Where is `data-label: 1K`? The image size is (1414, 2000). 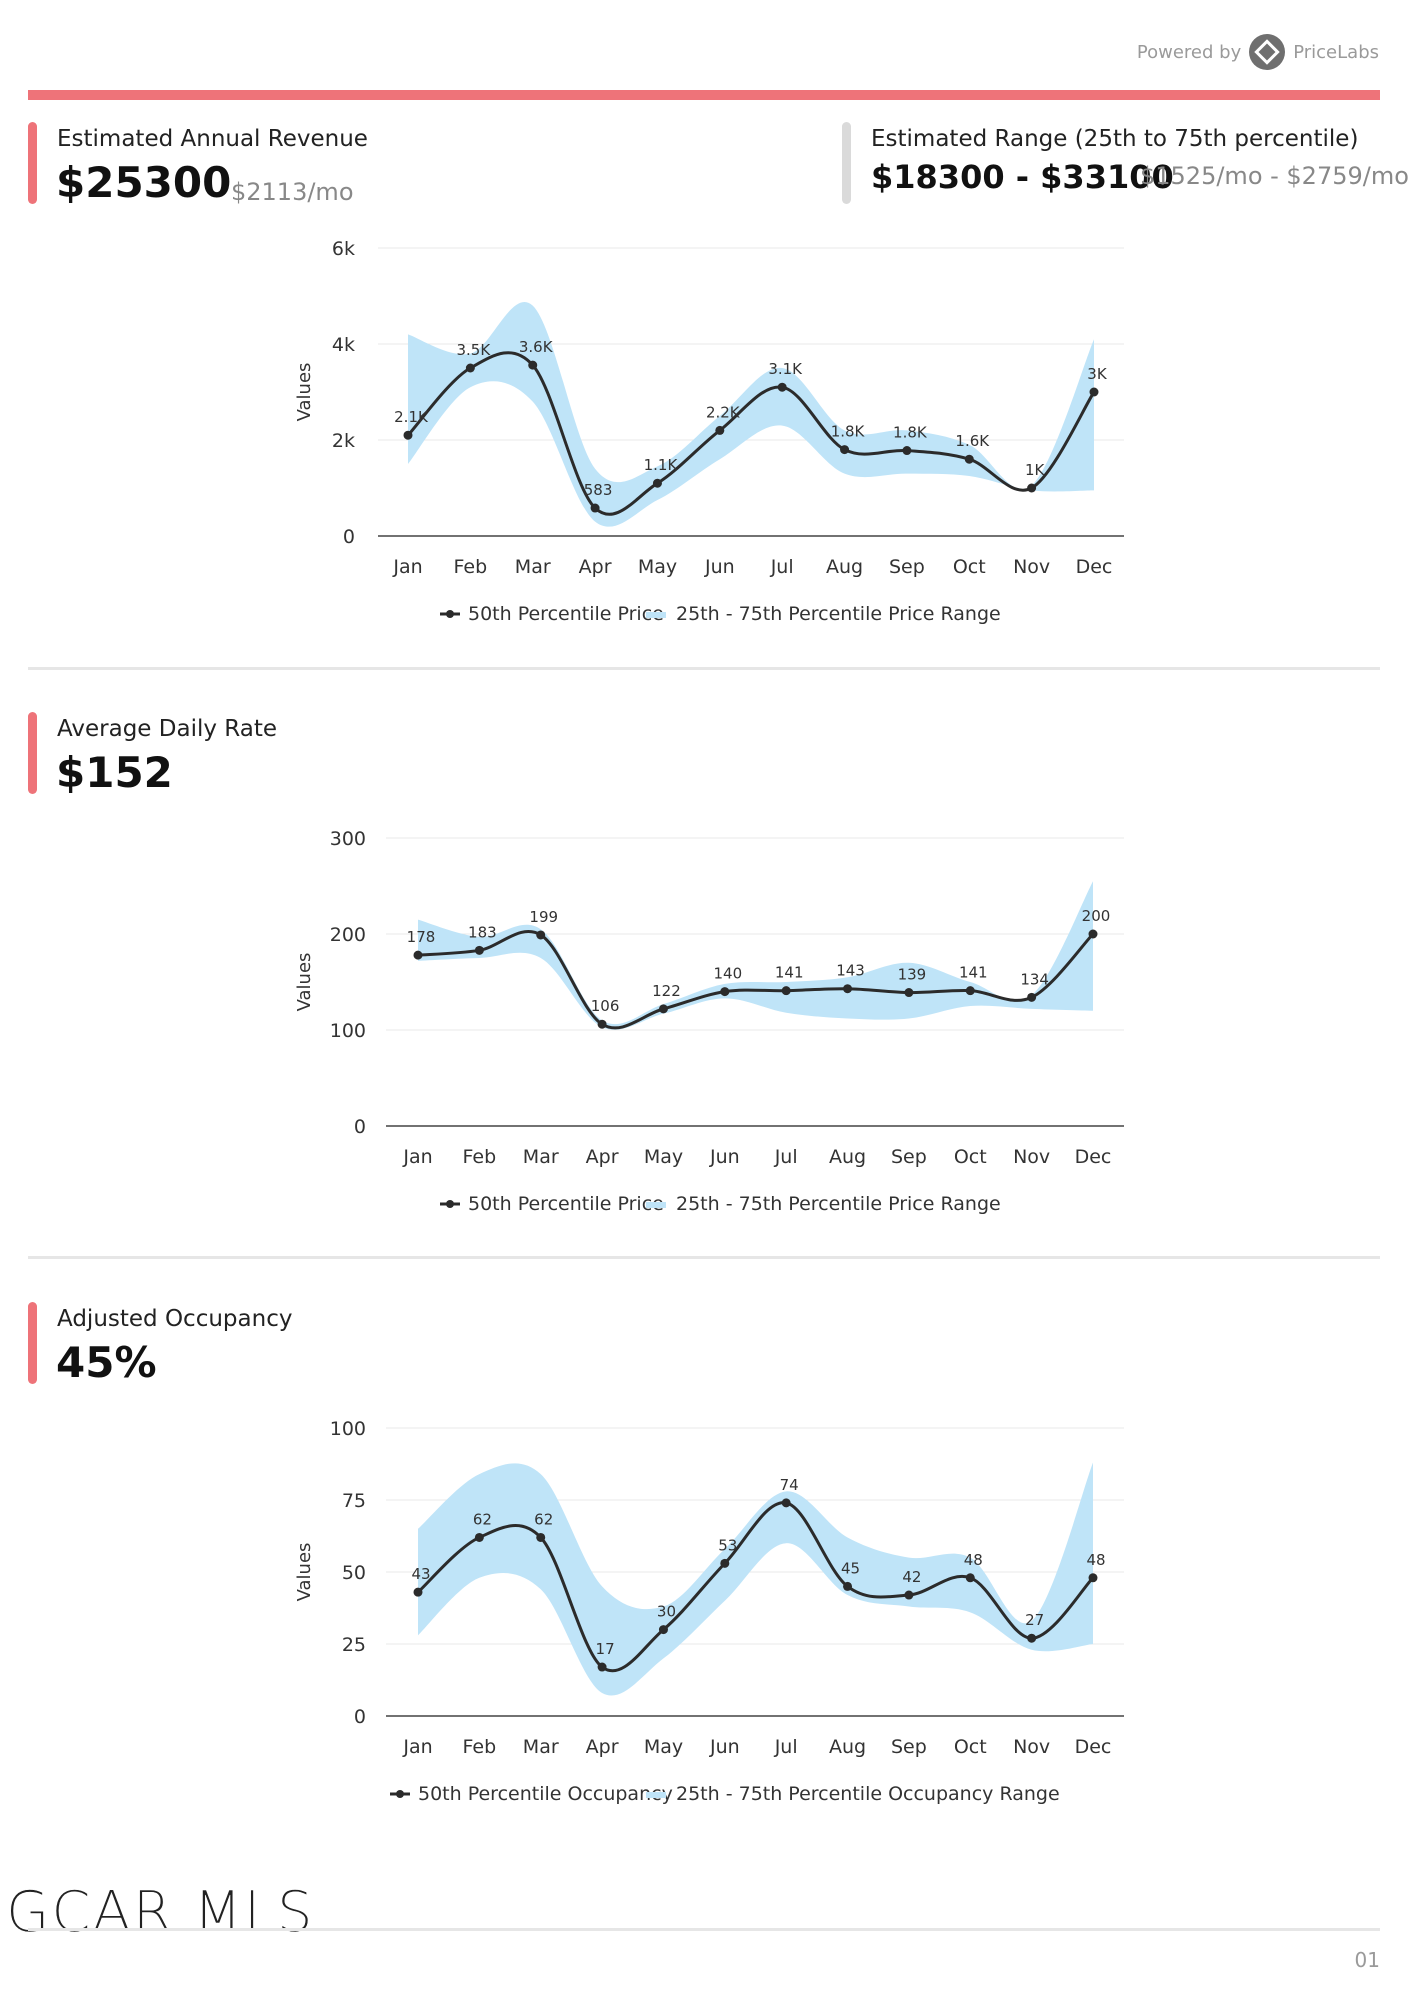
data-label: 1K is located at coordinates (1035, 470).